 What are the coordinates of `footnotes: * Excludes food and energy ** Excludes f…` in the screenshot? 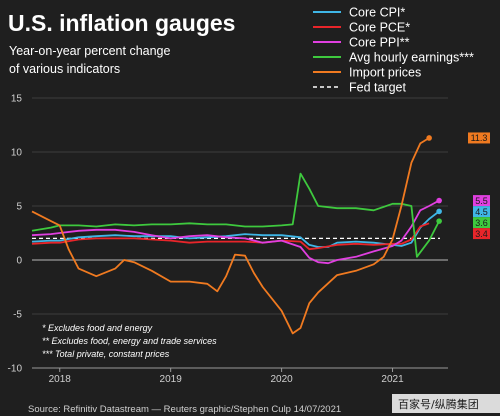 It's located at (129, 341).